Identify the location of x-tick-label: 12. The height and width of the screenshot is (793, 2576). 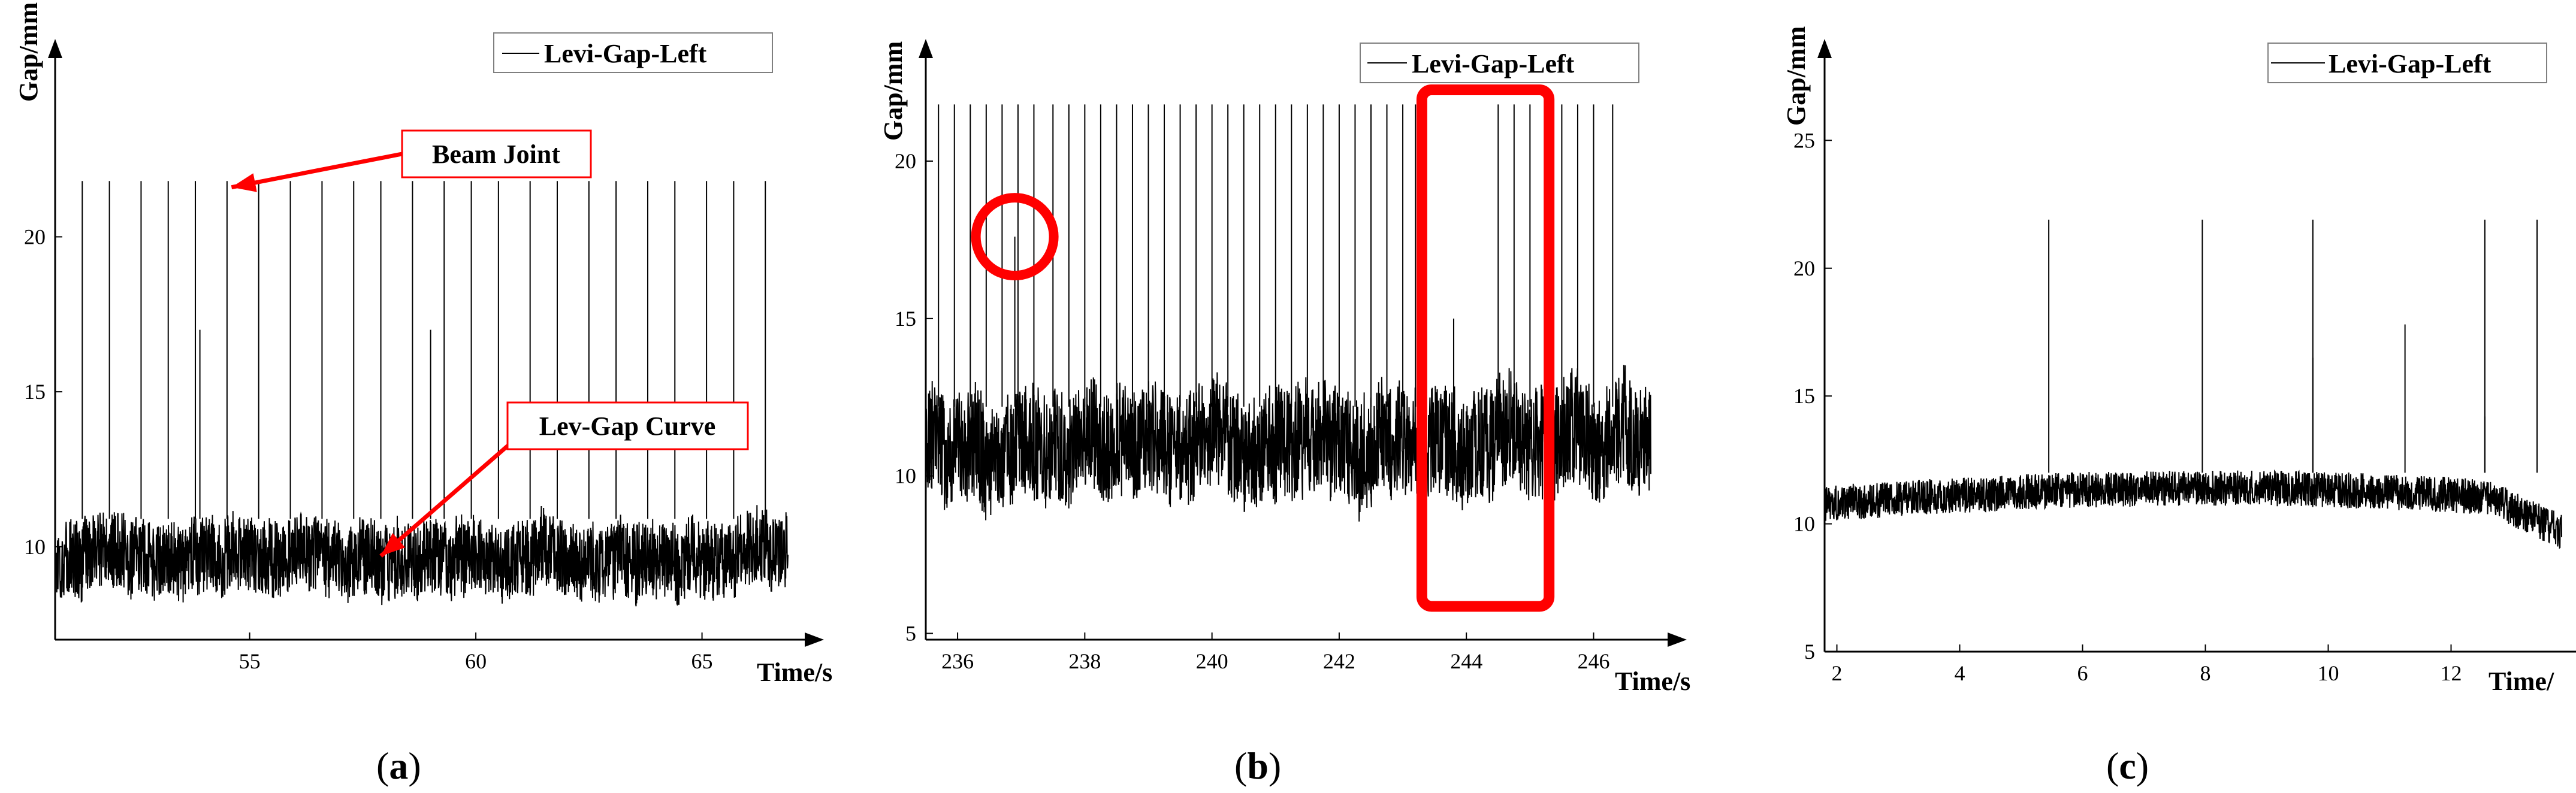
(2452, 673).